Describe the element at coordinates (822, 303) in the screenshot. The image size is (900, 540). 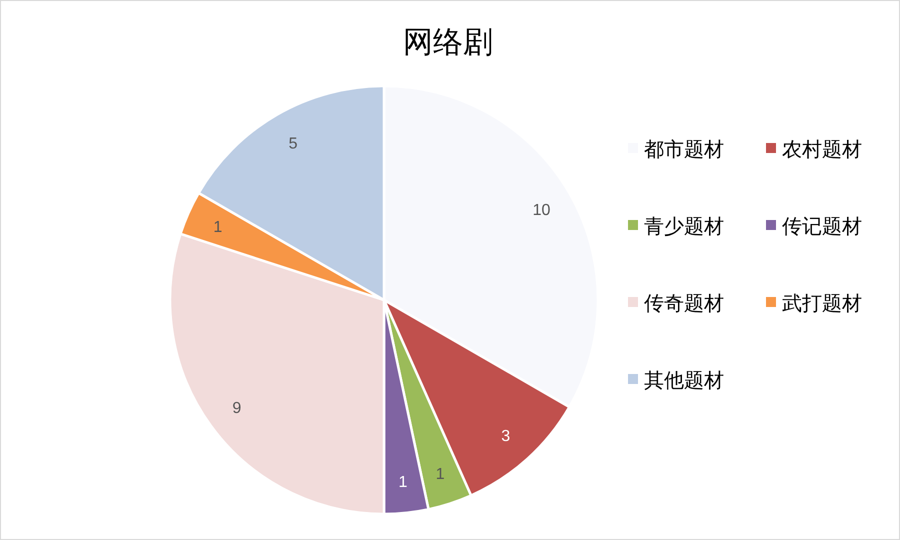
I see `legend-label: 武打题材` at that location.